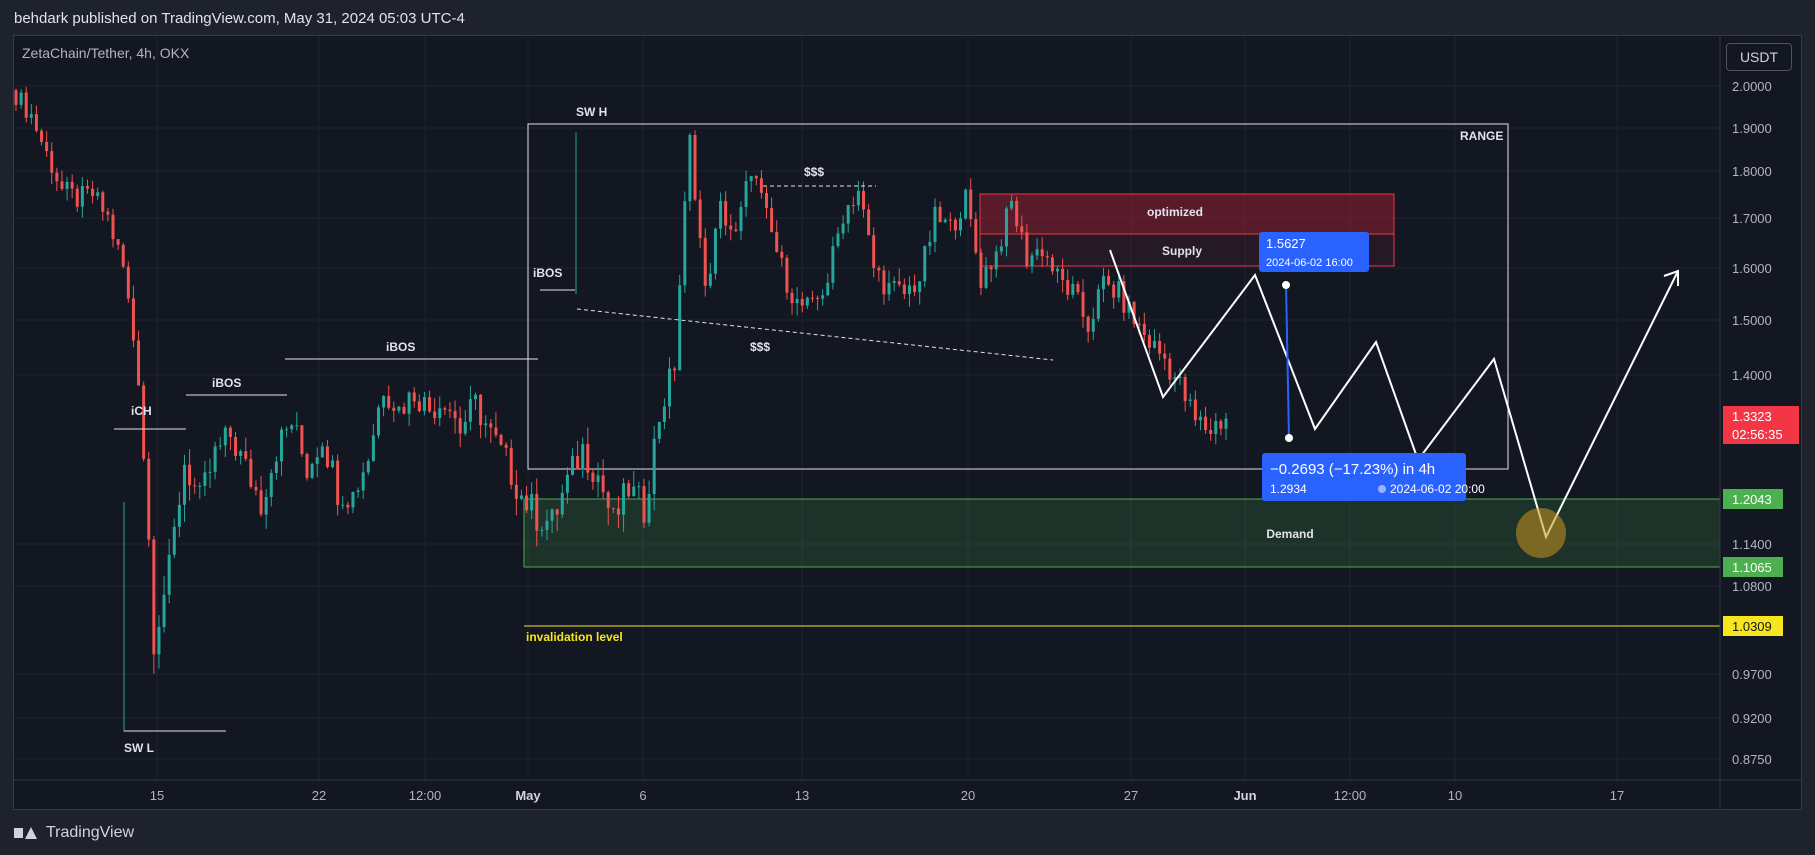  What do you see at coordinates (1455, 795) in the screenshot?
I see `x-tick-label: 10` at bounding box center [1455, 795].